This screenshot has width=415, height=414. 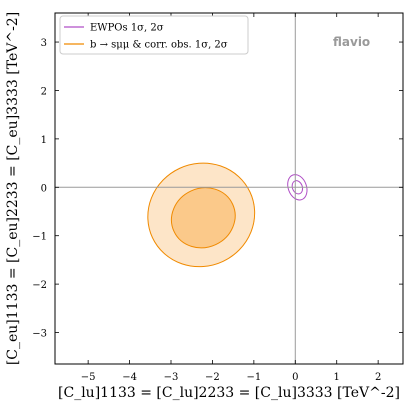 I want to click on x-tick-label: 0, so click(x=295, y=377).